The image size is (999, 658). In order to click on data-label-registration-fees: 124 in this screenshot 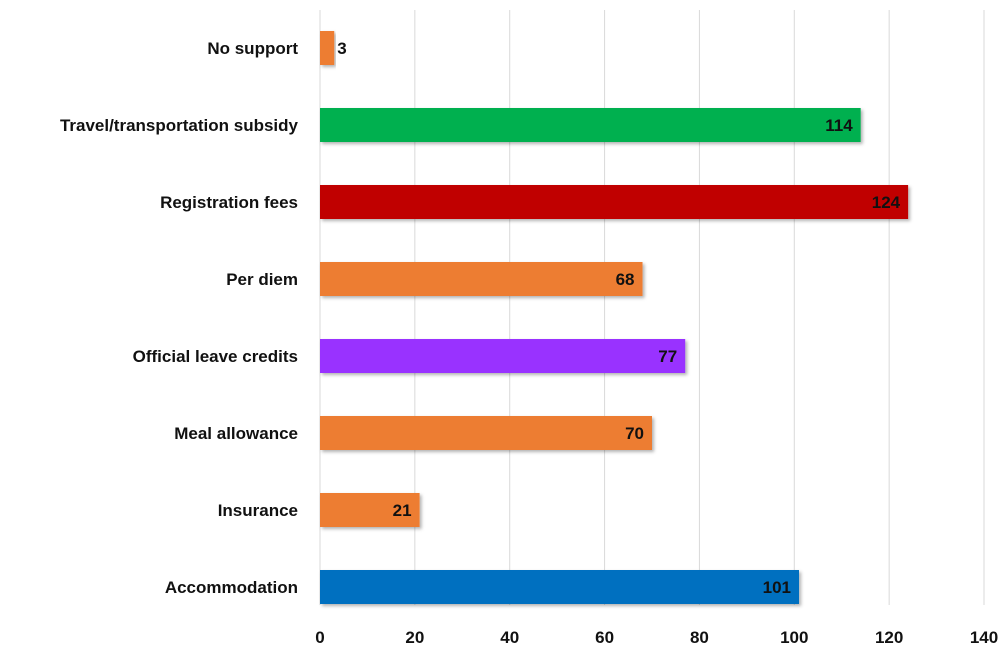, I will do `click(886, 202)`.